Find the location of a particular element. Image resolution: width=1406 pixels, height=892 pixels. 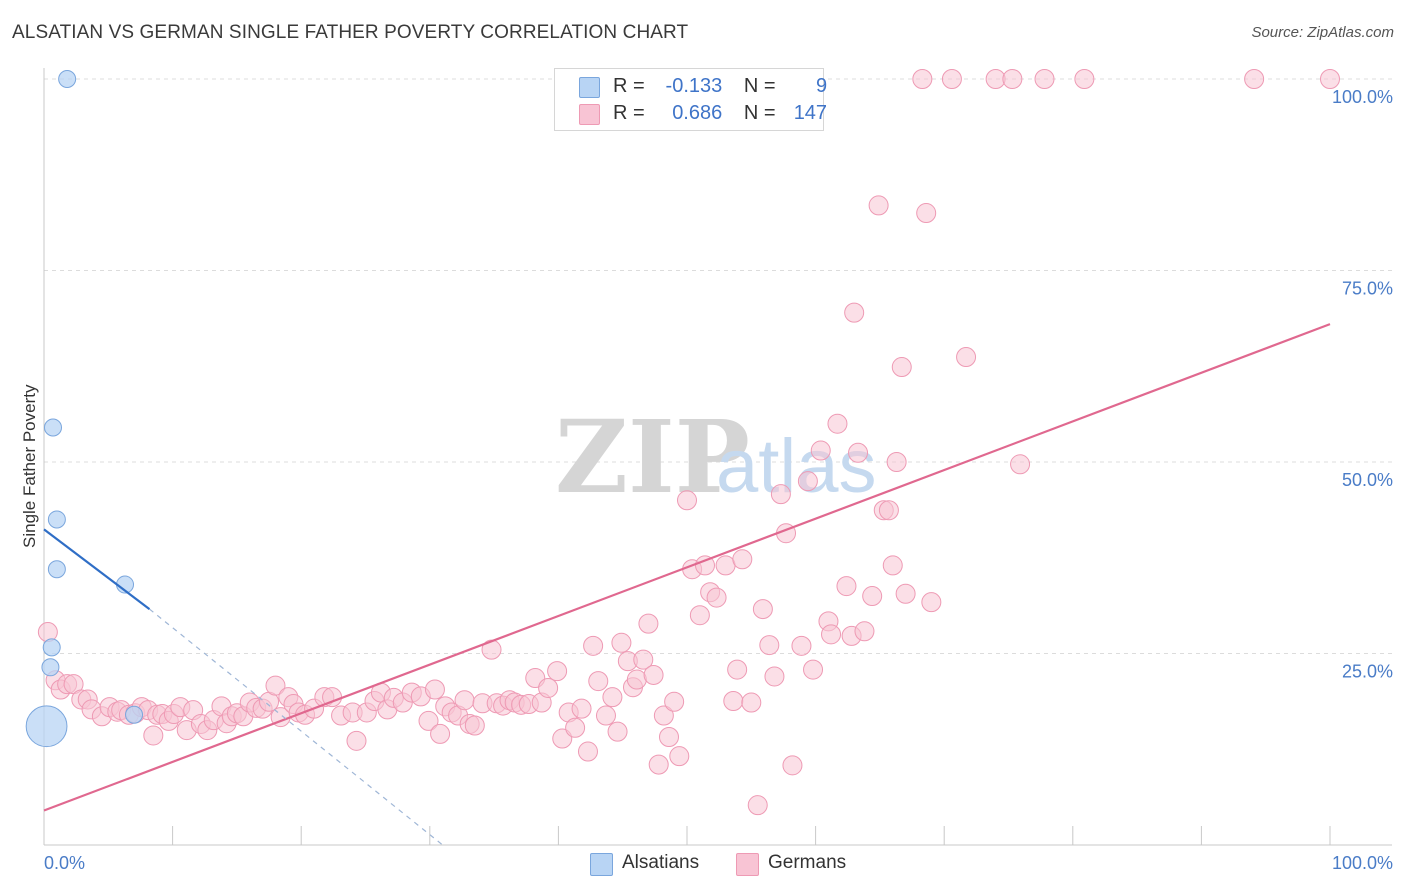

legend-r-value: 0.686 is located at coordinates (697, 113).